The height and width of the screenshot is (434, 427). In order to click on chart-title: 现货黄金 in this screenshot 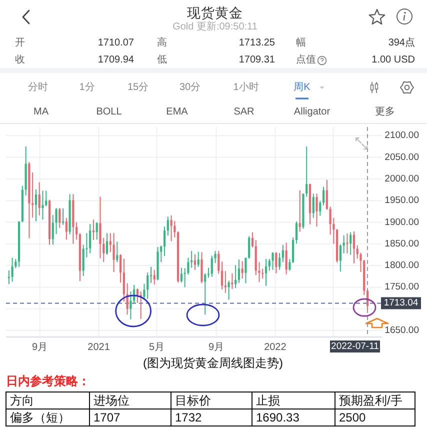, I will do `click(215, 13)`.